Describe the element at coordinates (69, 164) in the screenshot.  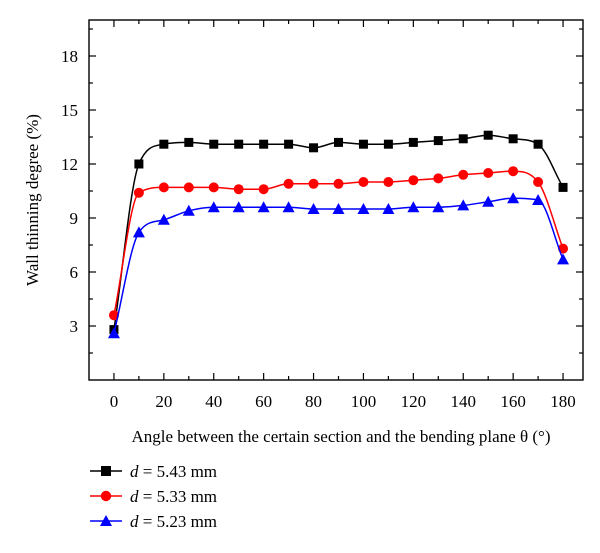
I see `y-tick-label: 12` at that location.